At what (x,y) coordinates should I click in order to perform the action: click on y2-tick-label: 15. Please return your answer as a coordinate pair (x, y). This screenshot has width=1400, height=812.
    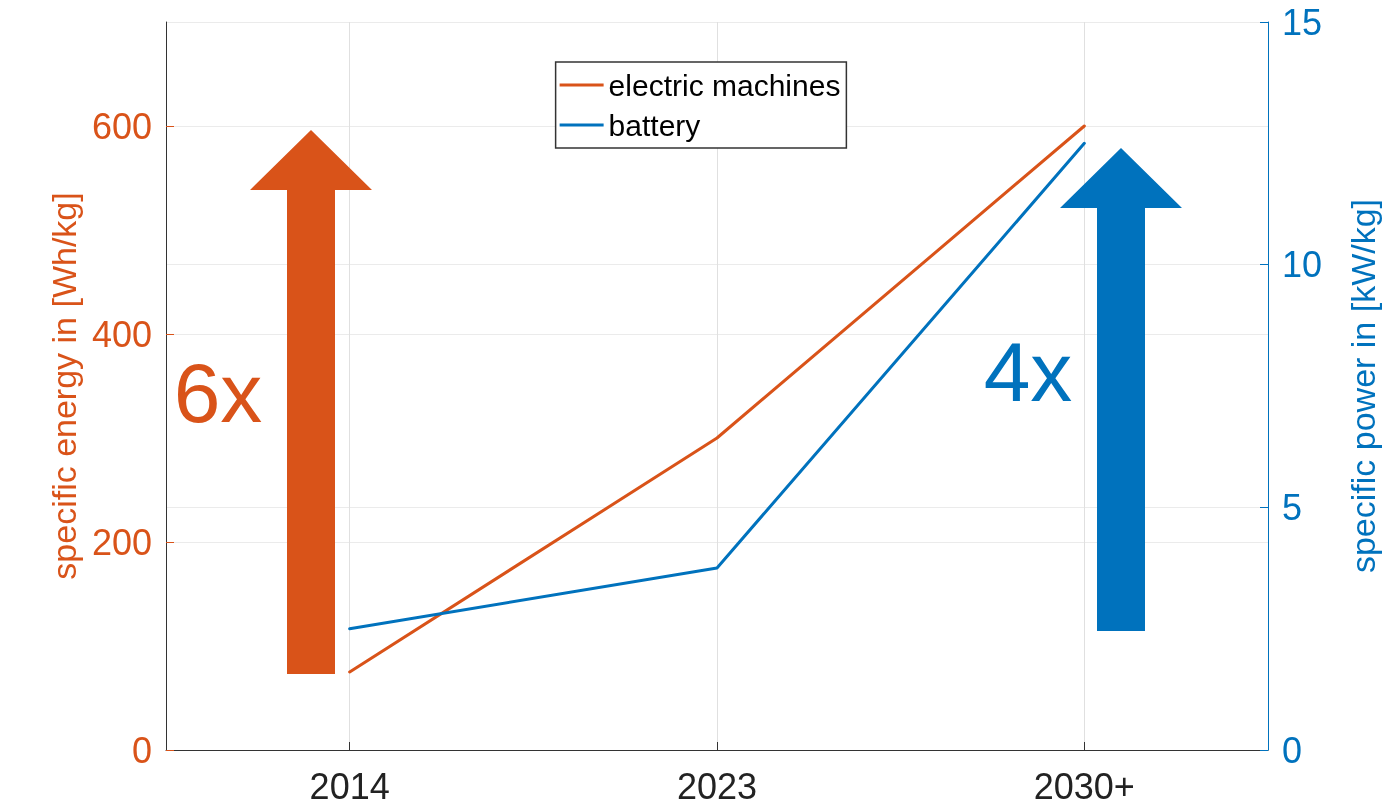
    Looking at the image, I should click on (1302, 22).